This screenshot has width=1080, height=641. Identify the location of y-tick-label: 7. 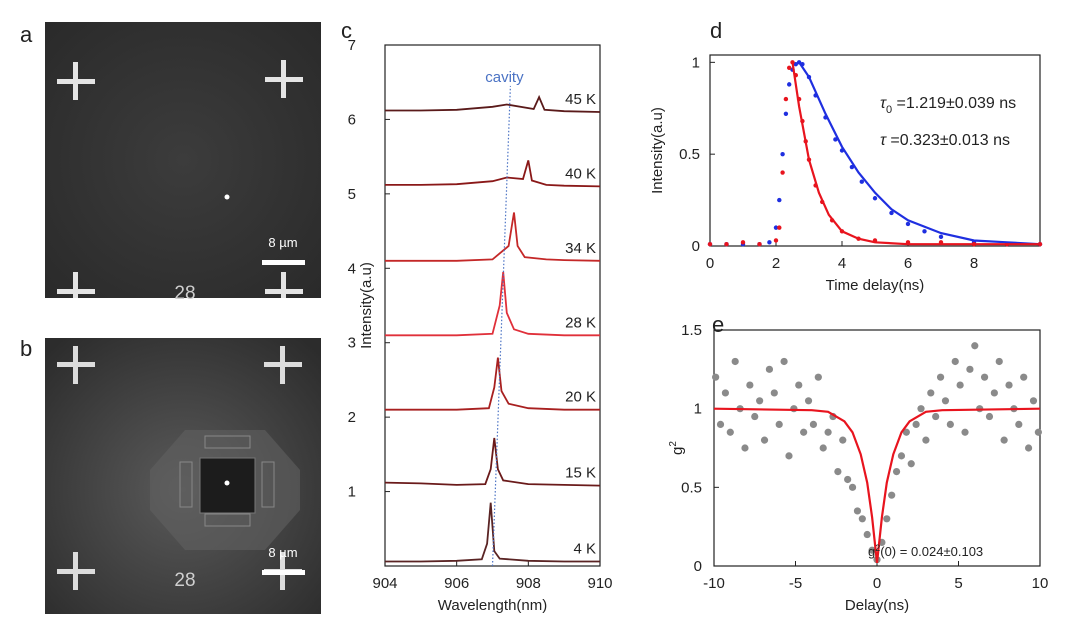
(352, 45).